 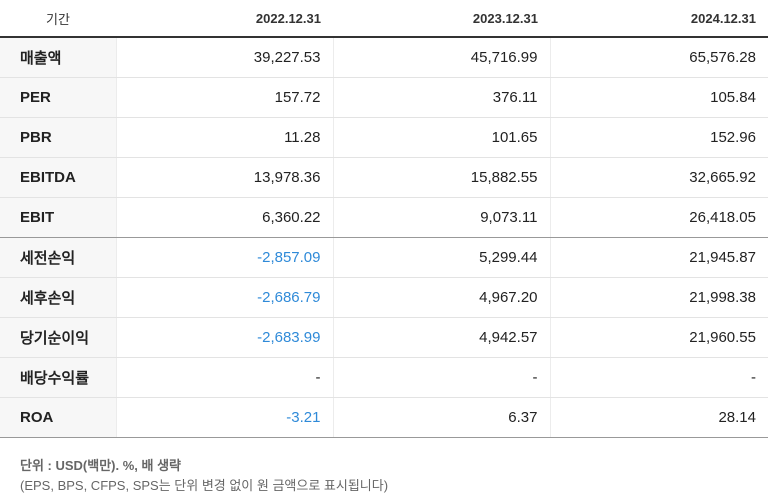 What do you see at coordinates (659, 19) in the screenshot?
I see `period-2024: 2024.12.31` at bounding box center [659, 19].